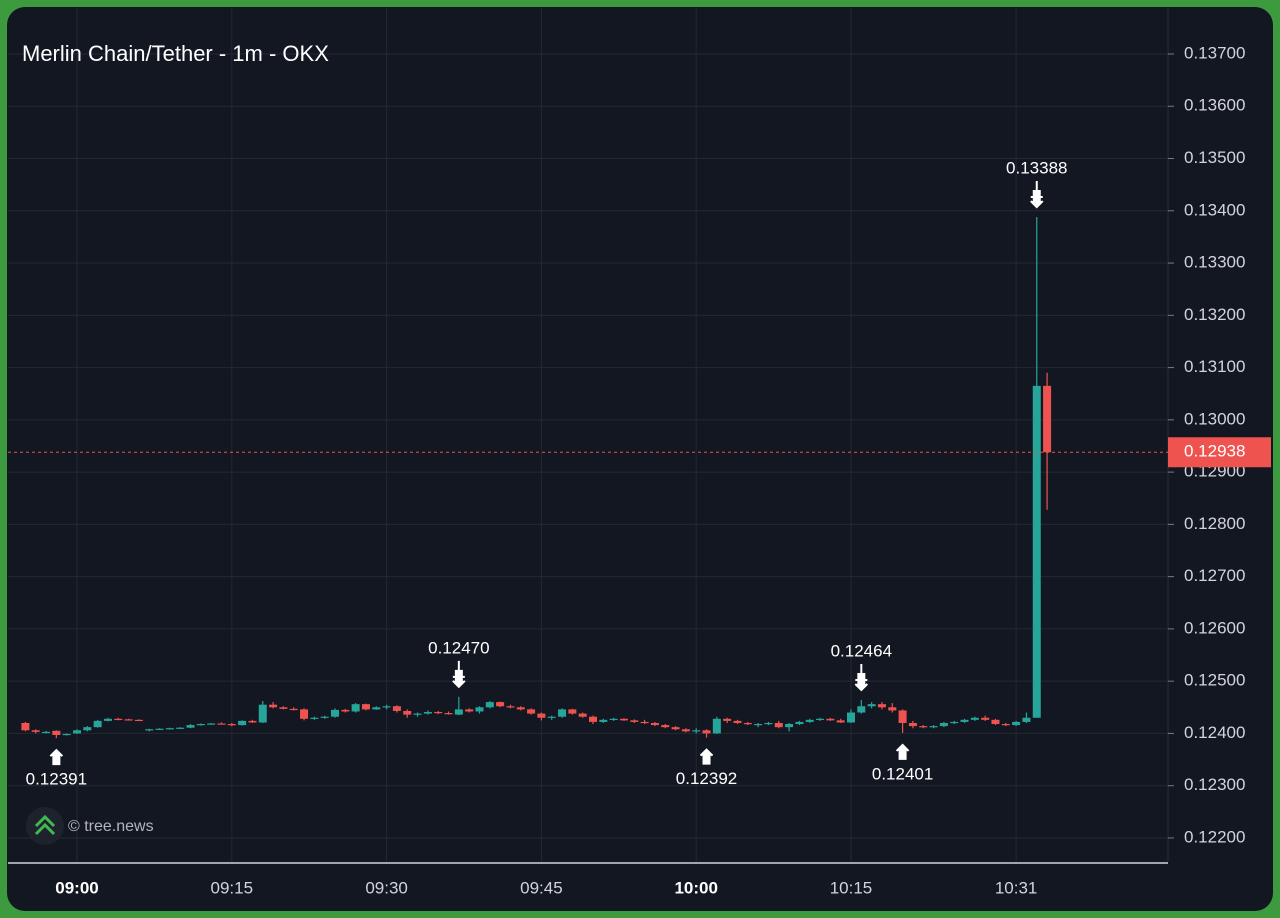 The height and width of the screenshot is (918, 1280). I want to click on x-tick-label: 09:45, so click(541, 887).